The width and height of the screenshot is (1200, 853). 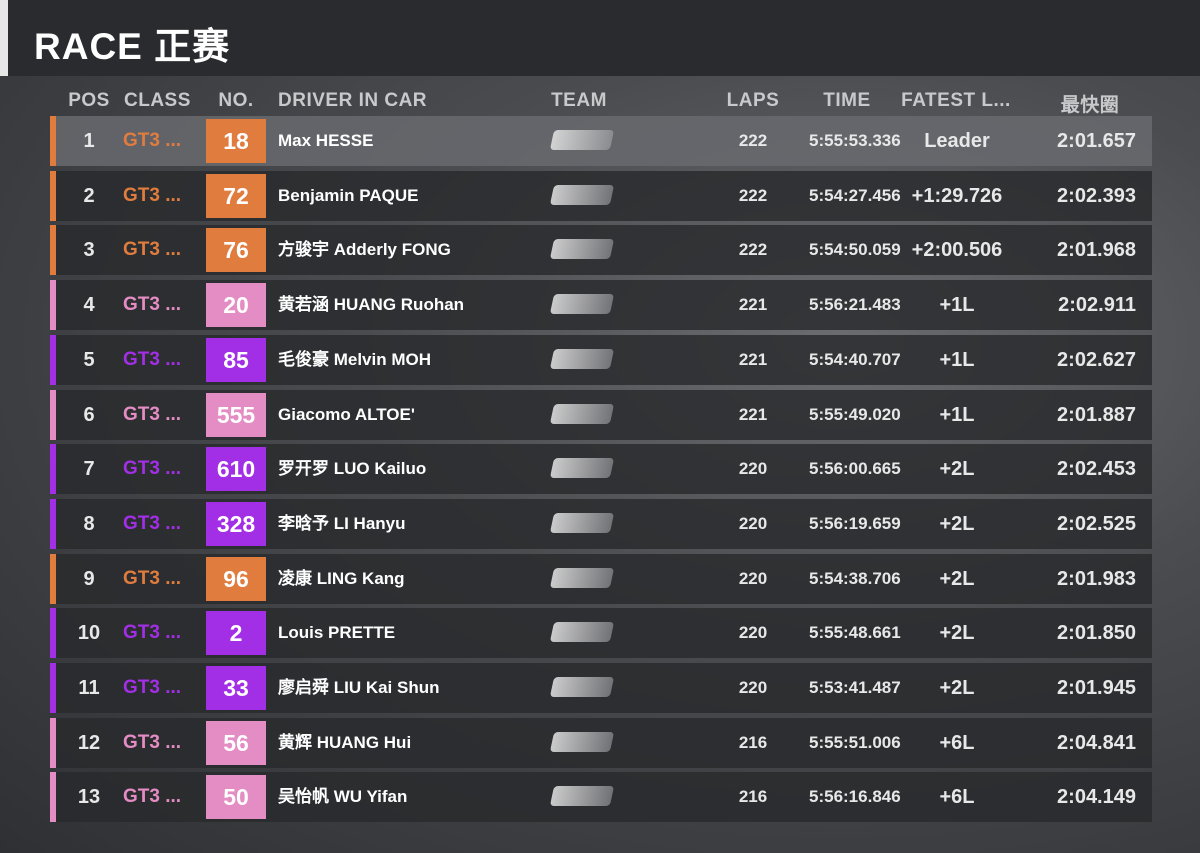 What do you see at coordinates (236, 141) in the screenshot?
I see `car-number: 18` at bounding box center [236, 141].